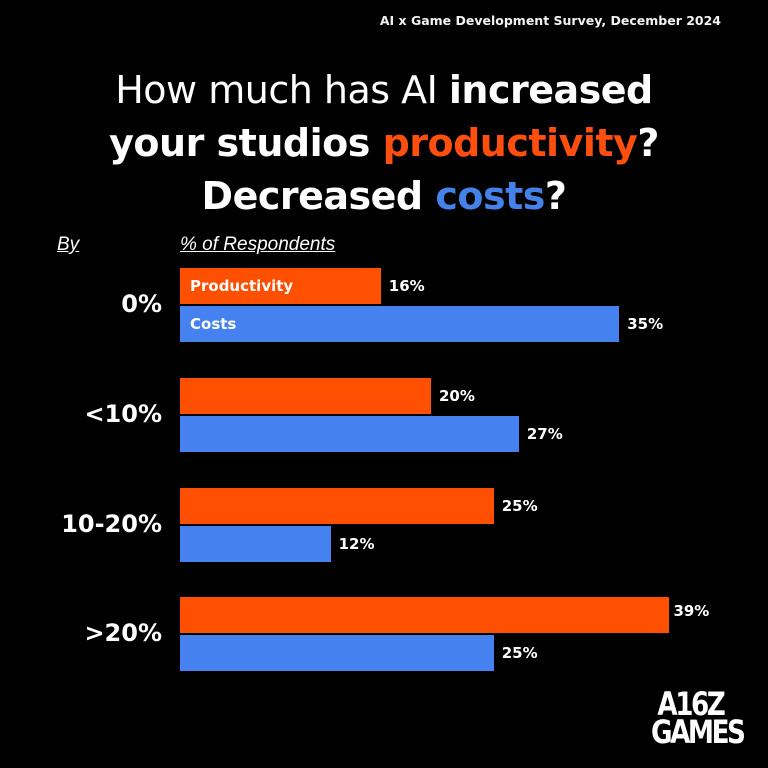 The image size is (768, 768). What do you see at coordinates (356, 544) in the screenshot?
I see `costs-value-label: 12%` at bounding box center [356, 544].